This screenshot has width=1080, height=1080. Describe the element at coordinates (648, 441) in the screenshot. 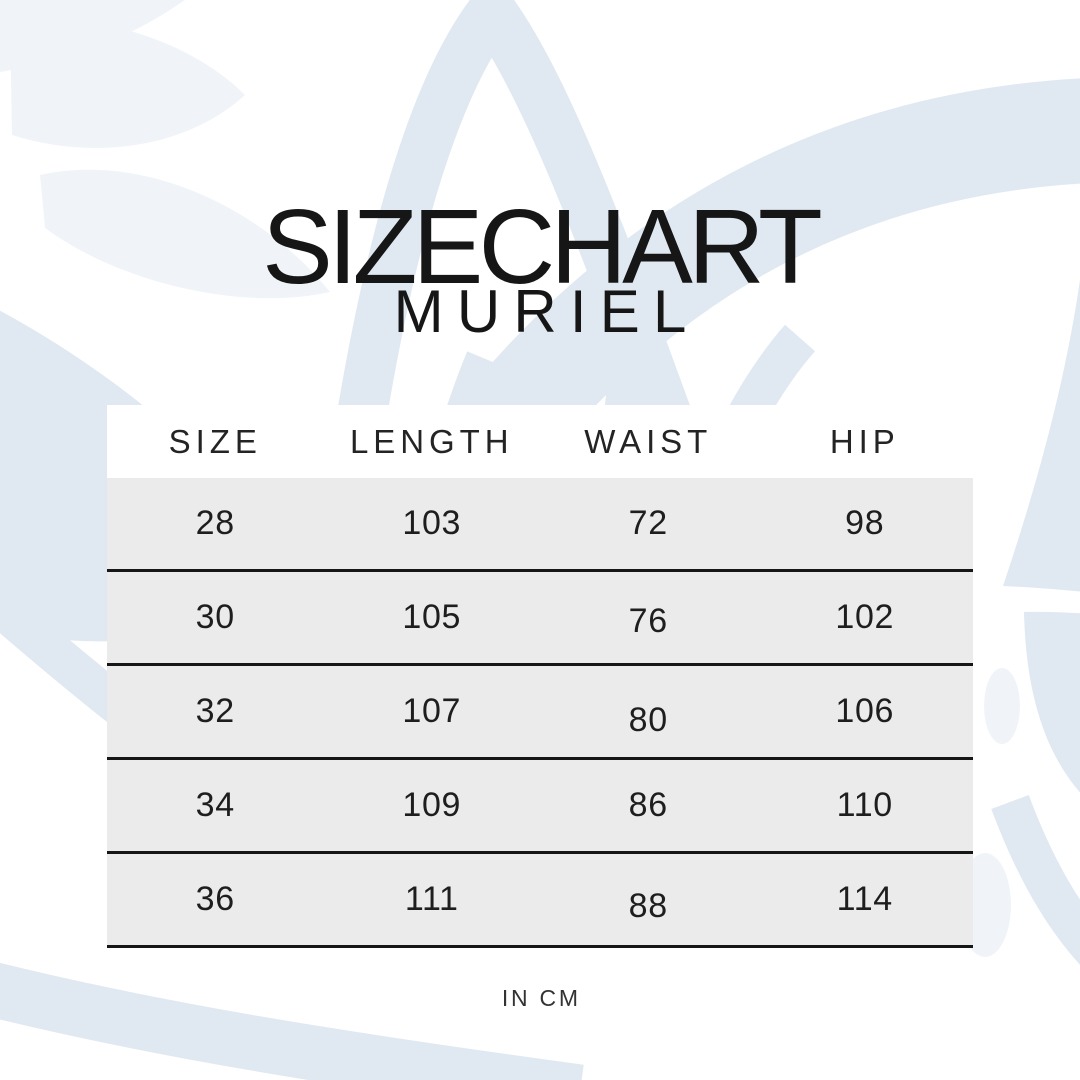

I see `column-header-waist: WAIST` at that location.